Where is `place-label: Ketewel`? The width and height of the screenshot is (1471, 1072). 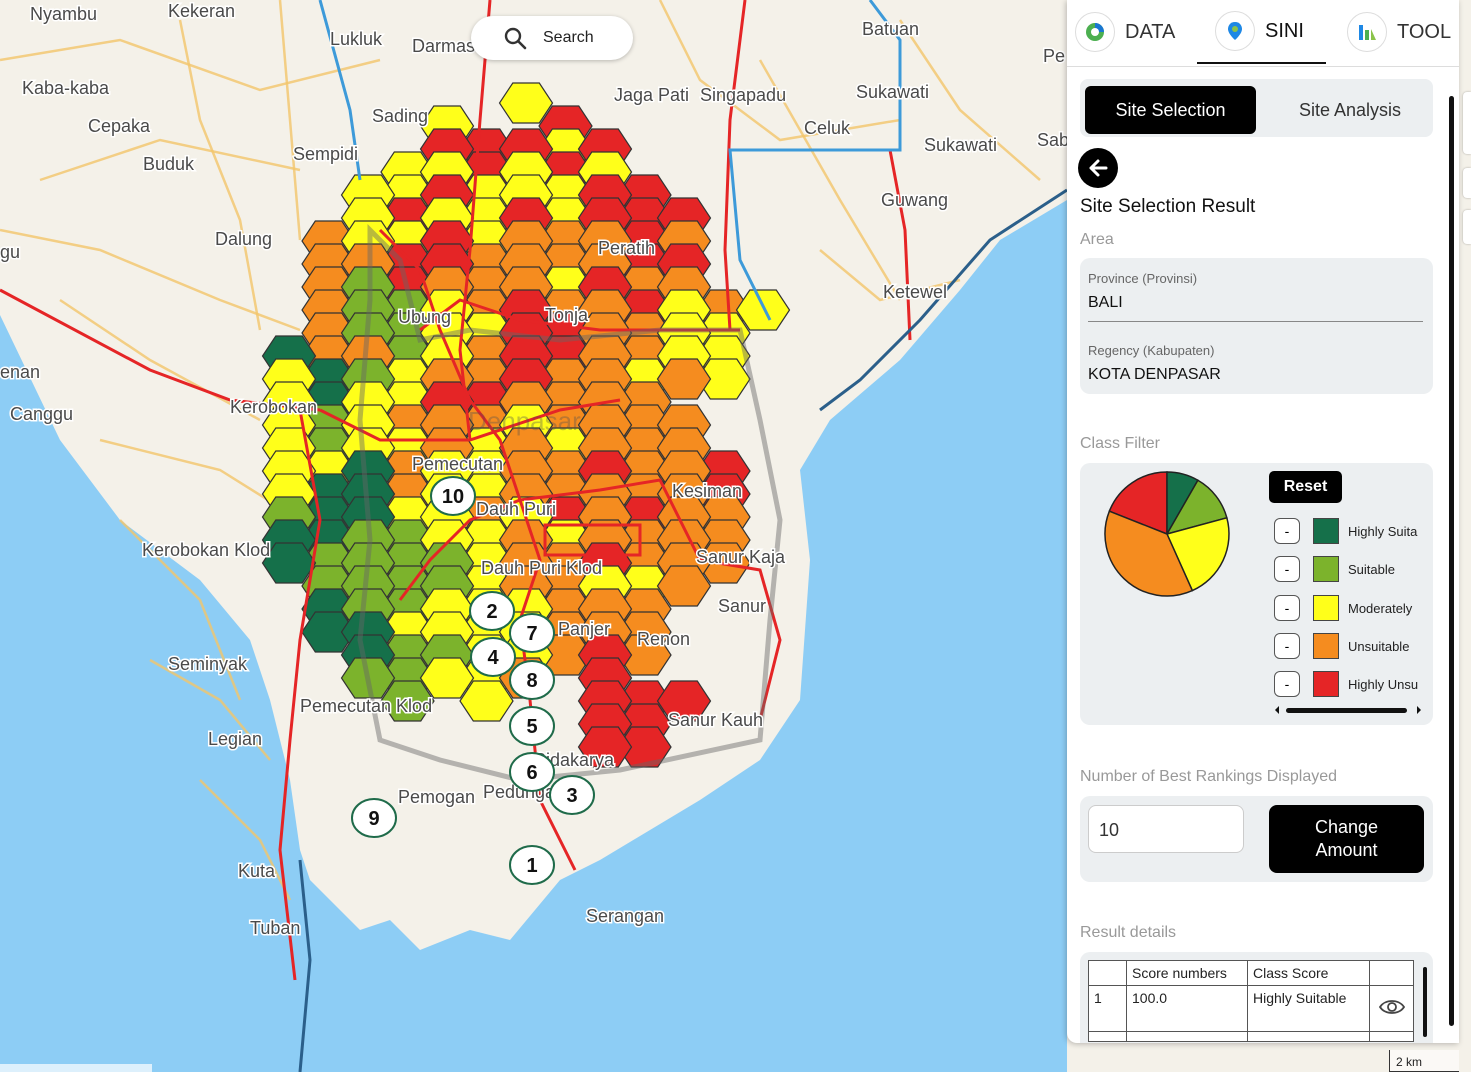 place-label: Ketewel is located at coordinates (915, 292).